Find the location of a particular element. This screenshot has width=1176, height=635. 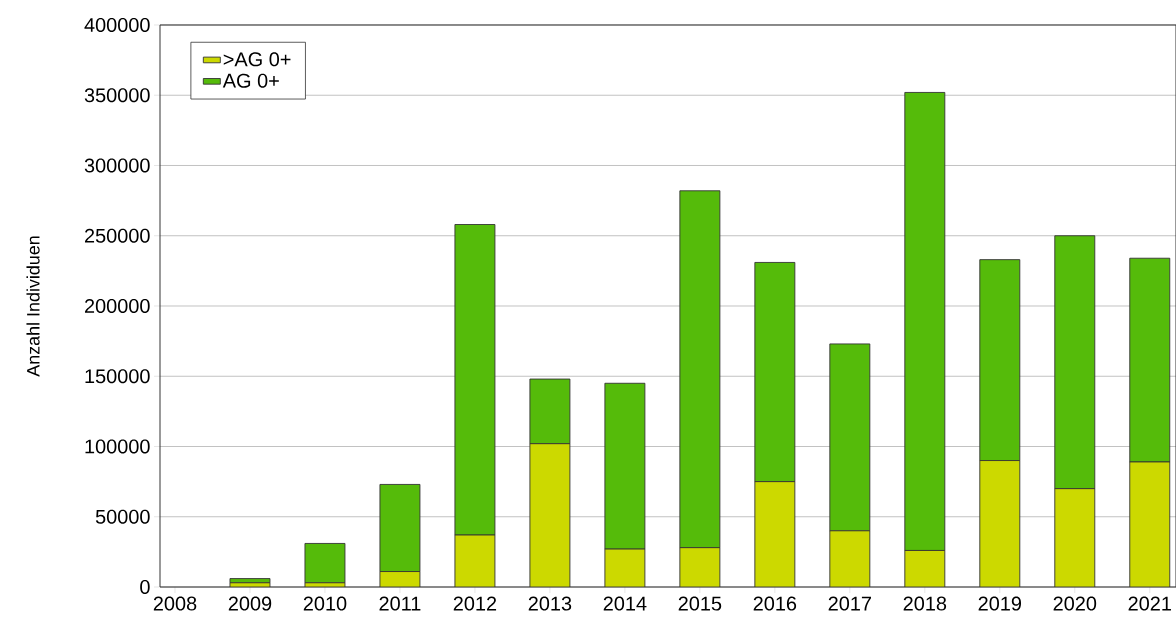

x-tick-label: 2010 is located at coordinates (325, 603).